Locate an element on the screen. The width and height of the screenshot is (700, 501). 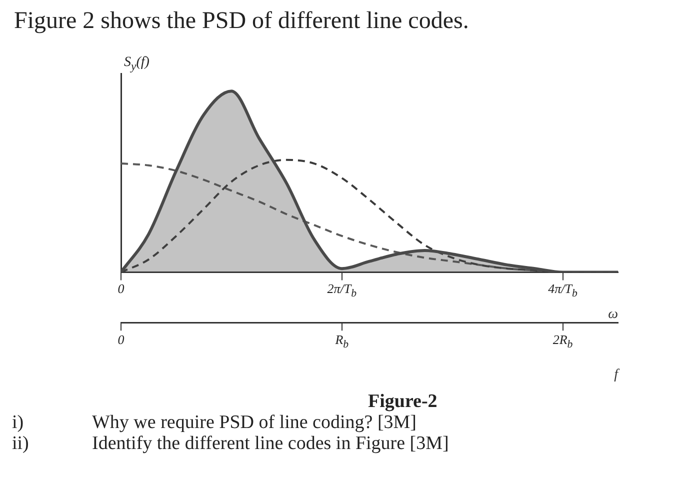
x-axis-title: f is located at coordinates (617, 374).